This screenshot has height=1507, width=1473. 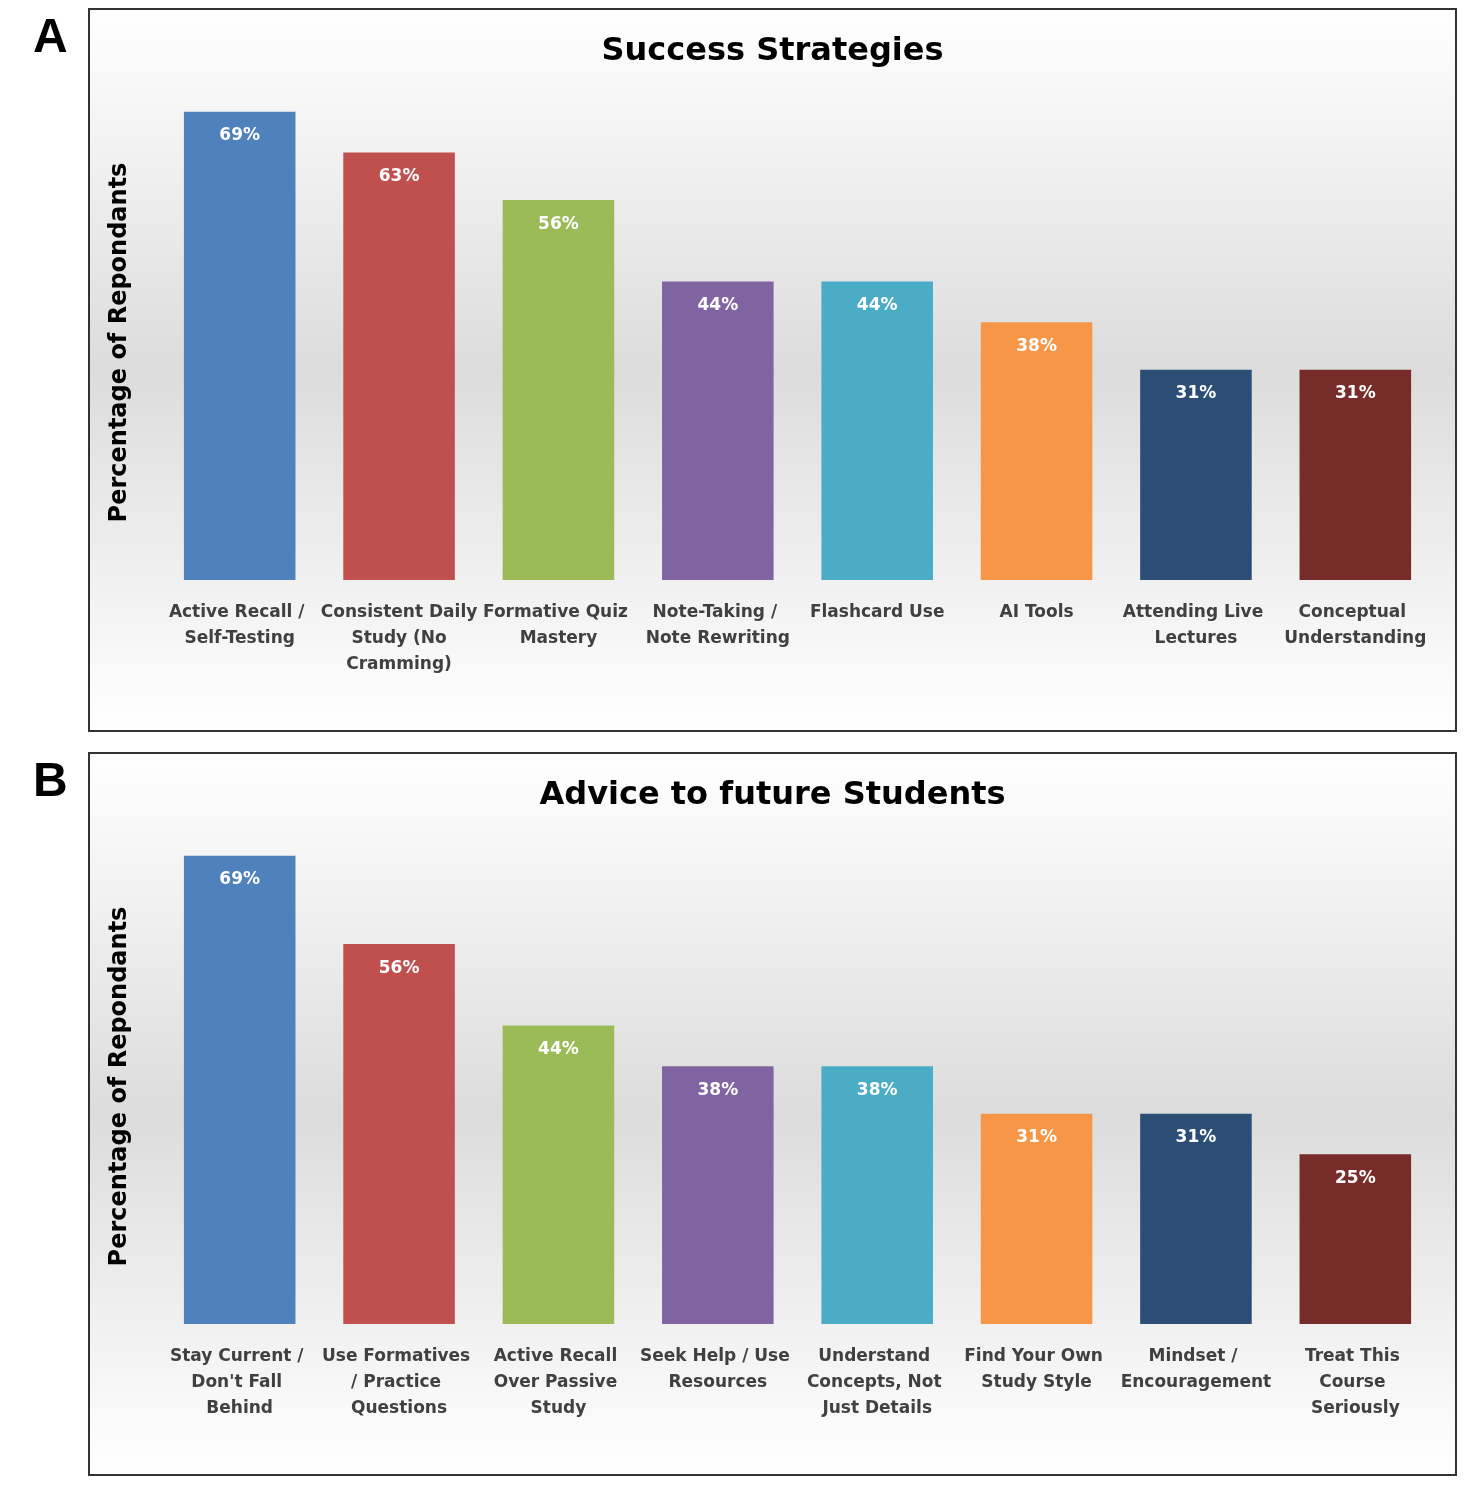 I want to click on chart-title: Advice to future Students, so click(x=772, y=793).